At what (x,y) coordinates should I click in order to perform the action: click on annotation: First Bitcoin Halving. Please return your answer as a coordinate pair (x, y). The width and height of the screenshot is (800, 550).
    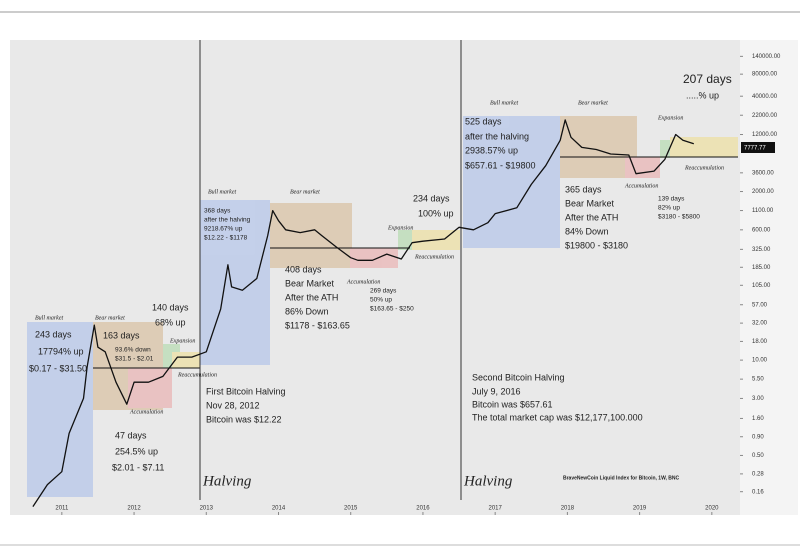
    Looking at the image, I should click on (246, 391).